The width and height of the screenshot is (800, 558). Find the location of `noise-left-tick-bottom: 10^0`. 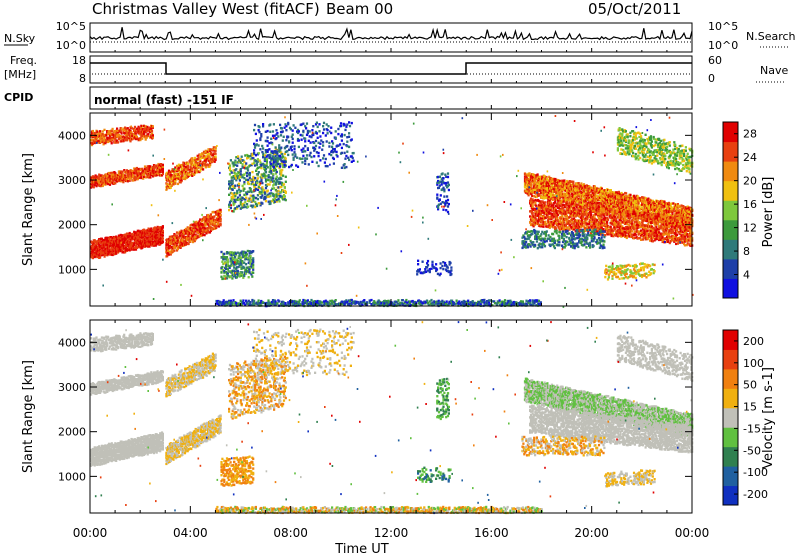

noise-left-tick-bottom: 10^0 is located at coordinates (71, 45).